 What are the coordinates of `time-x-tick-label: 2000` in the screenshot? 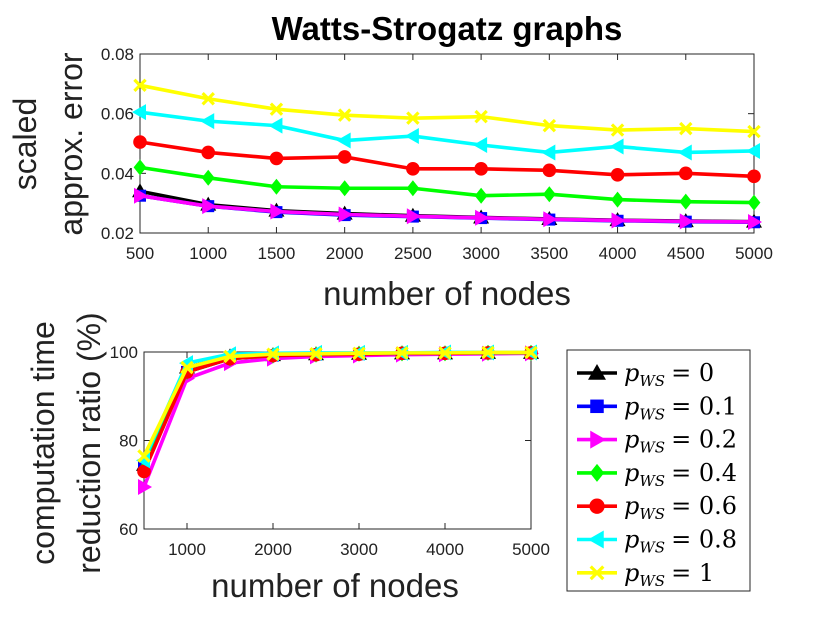 It's located at (273, 549).